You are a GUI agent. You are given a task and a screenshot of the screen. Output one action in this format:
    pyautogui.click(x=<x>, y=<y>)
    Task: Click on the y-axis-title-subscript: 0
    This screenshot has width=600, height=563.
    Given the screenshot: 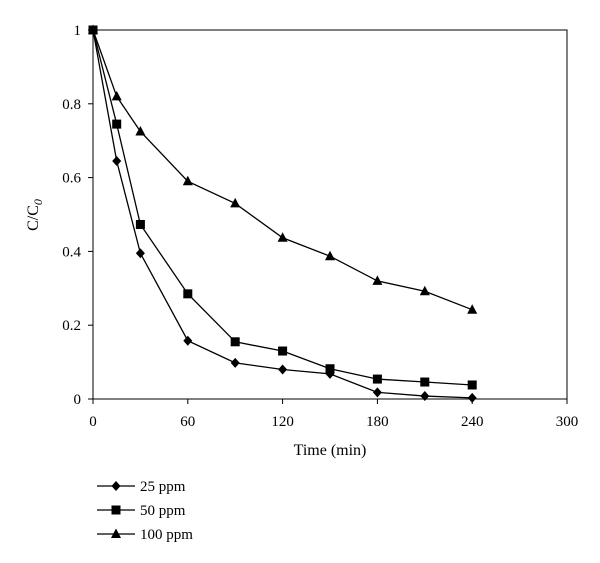 What is the action you would take?
    pyautogui.click(x=38, y=202)
    